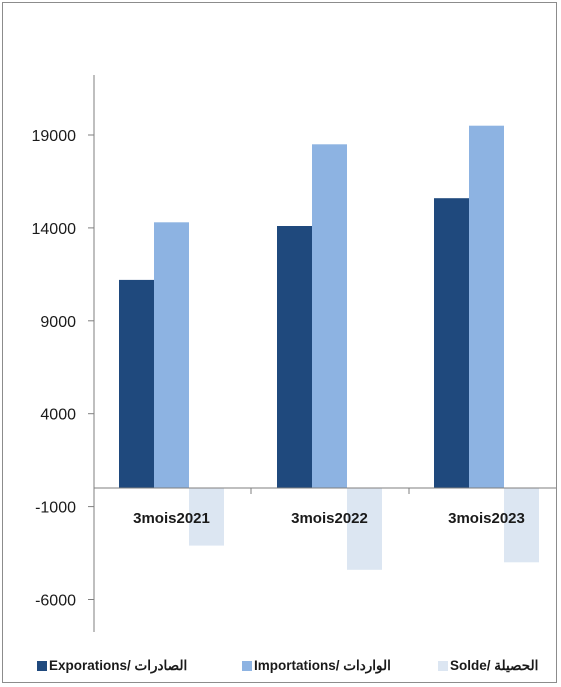 The width and height of the screenshot is (561, 687). I want to click on bar-exports-3mois2023, so click(451, 343).